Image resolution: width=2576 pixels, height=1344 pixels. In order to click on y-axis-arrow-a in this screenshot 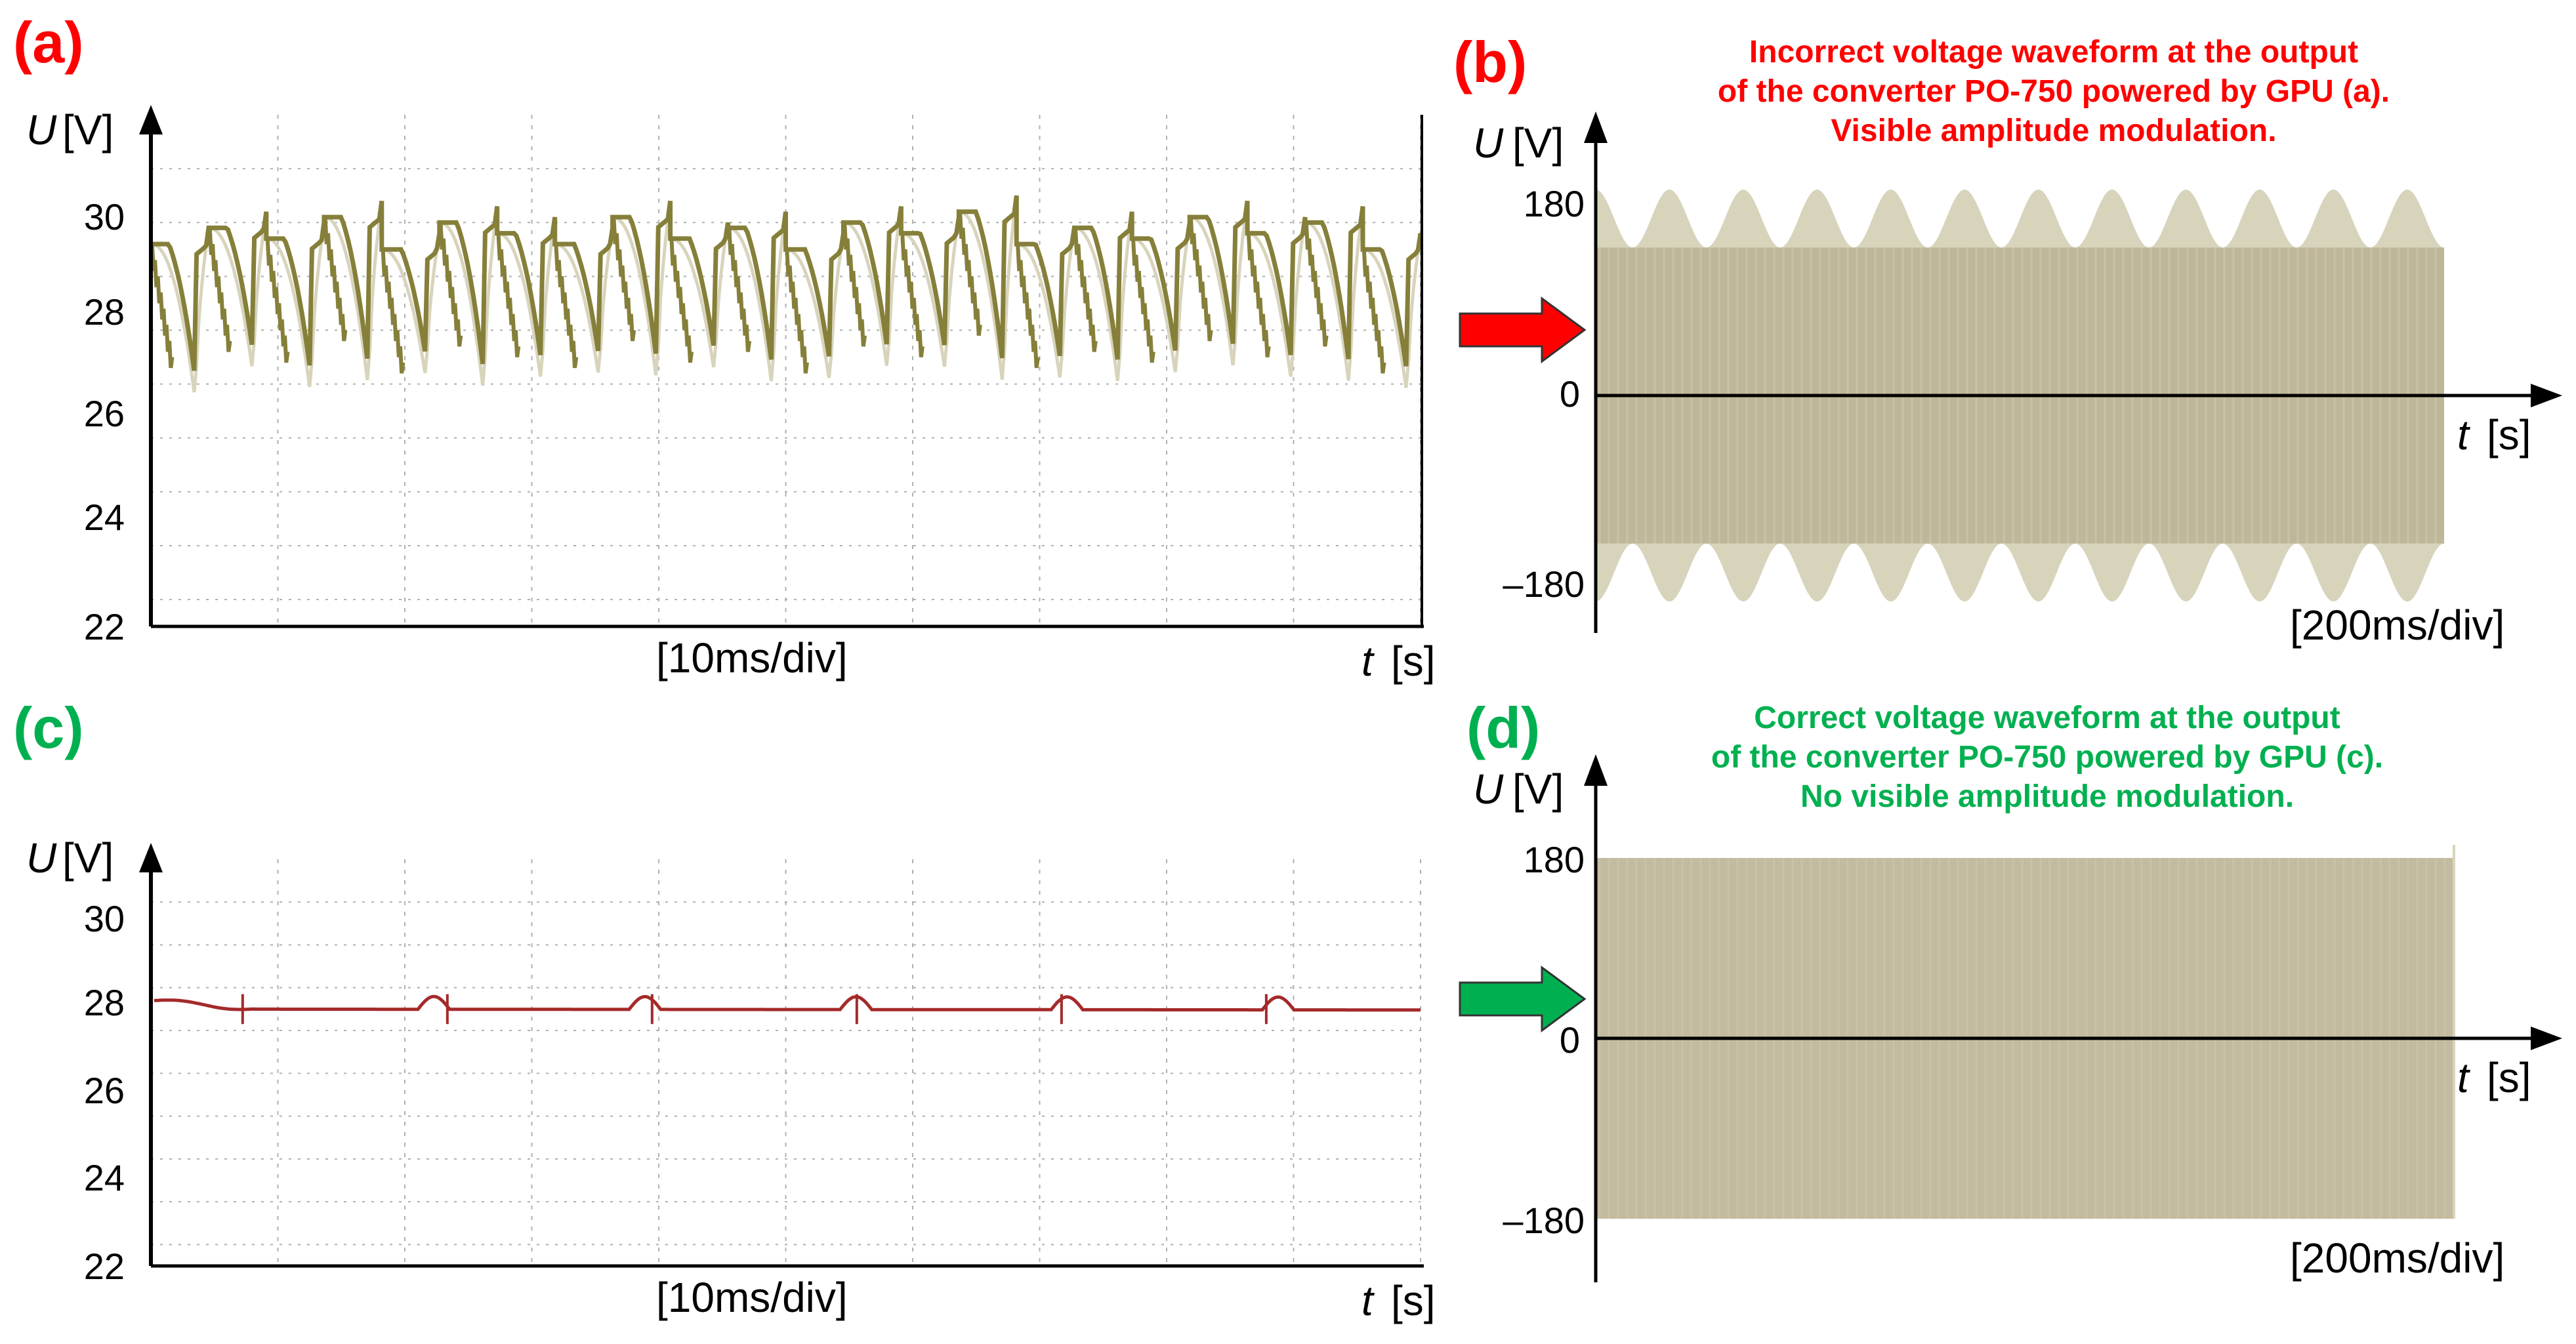, I will do `click(151, 119)`.